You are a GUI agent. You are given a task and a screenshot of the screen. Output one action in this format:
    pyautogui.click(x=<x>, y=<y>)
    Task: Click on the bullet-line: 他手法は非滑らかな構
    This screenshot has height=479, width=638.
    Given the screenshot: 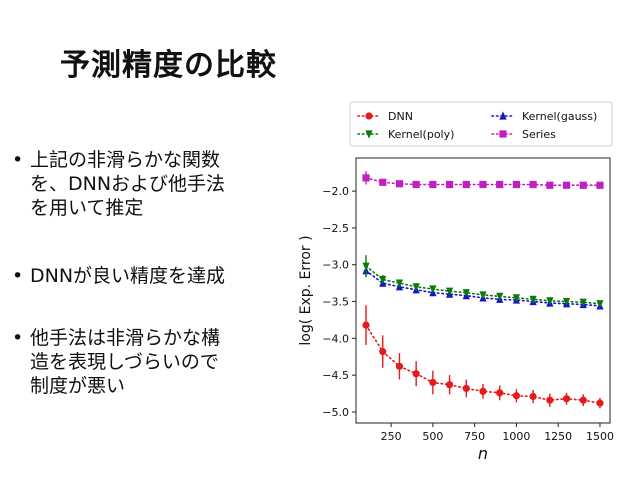 What is the action you would take?
    pyautogui.click(x=125, y=338)
    